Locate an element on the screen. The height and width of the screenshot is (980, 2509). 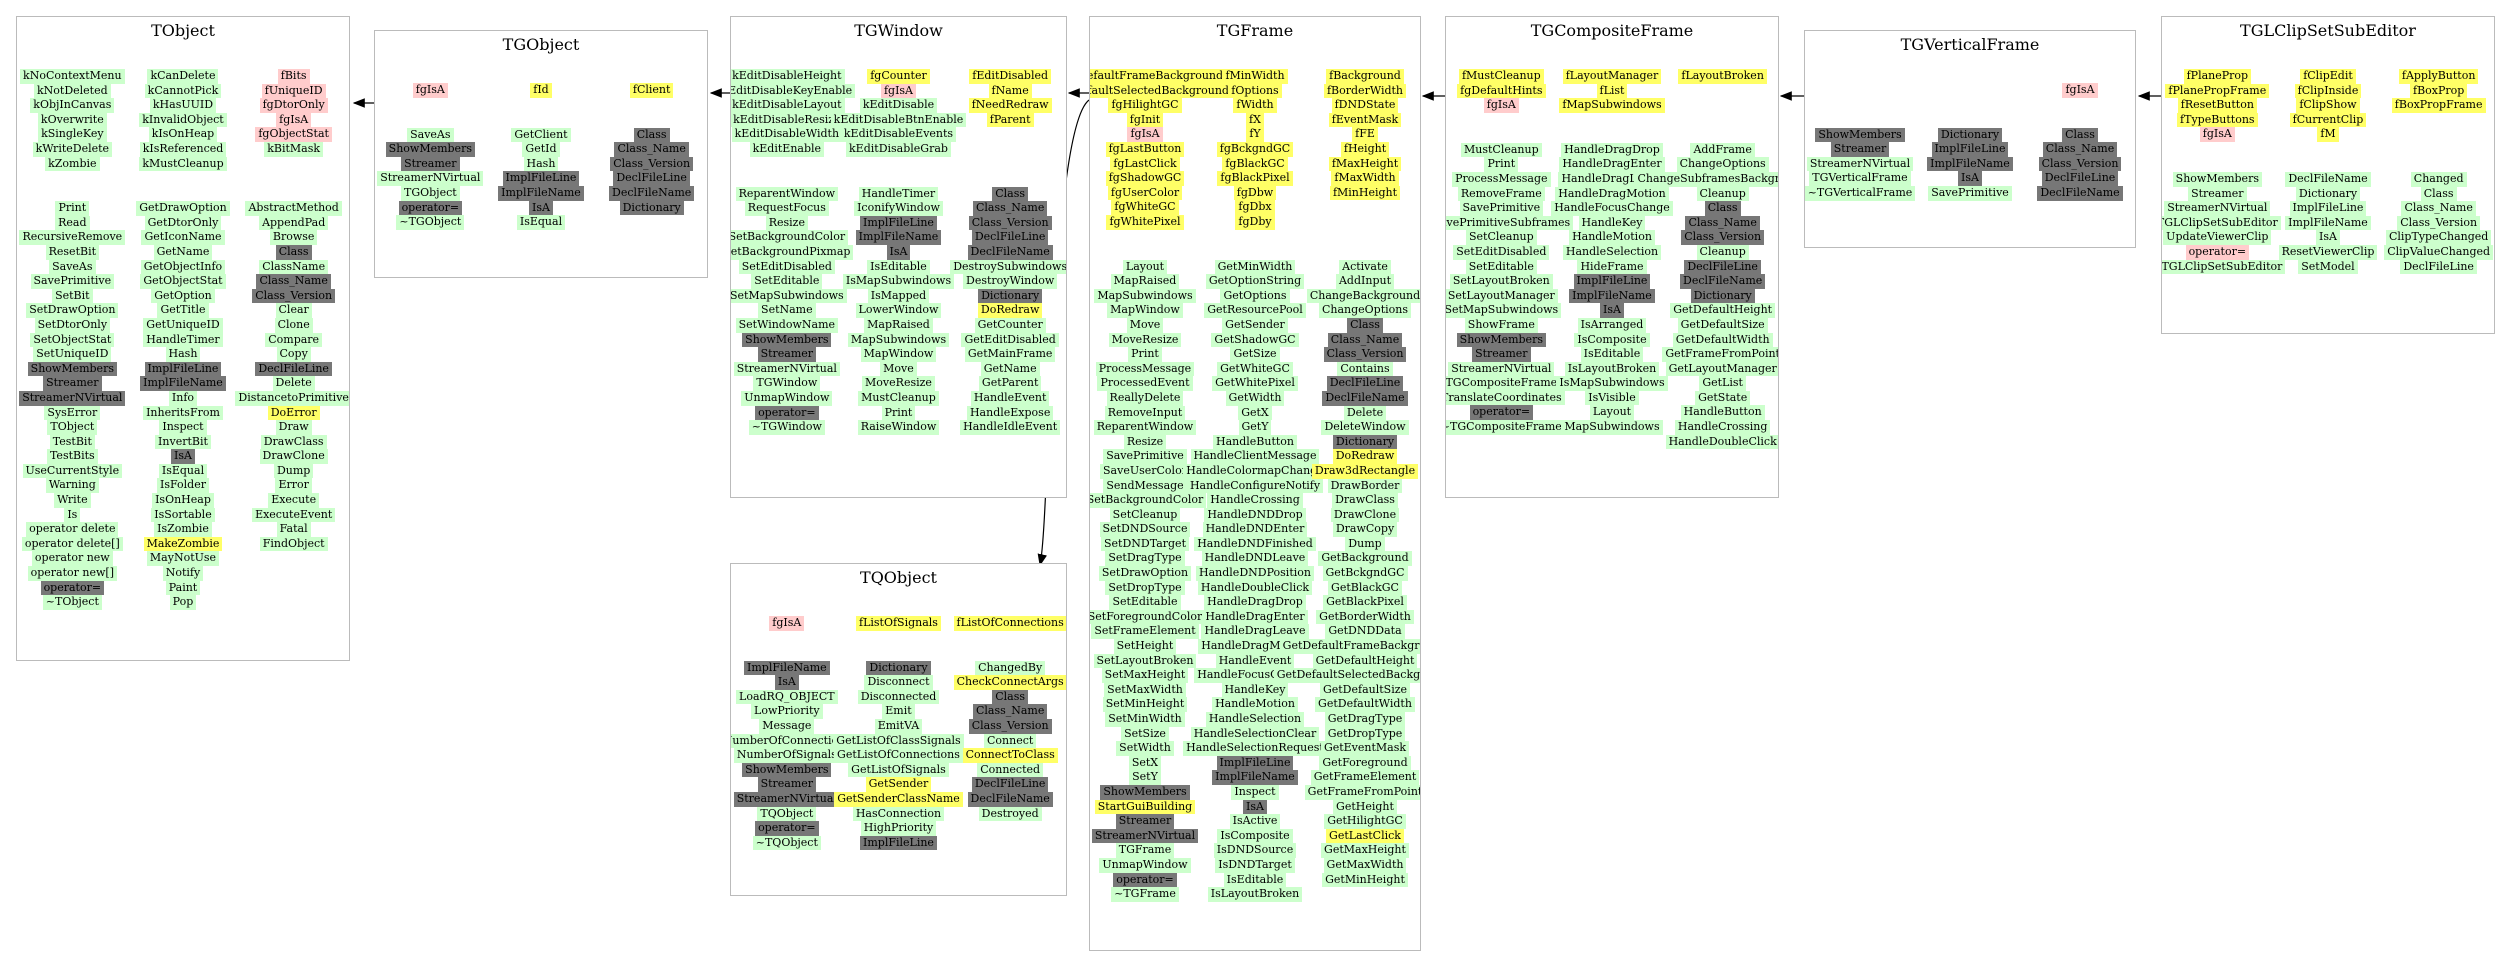
method-updateviewerclip: UpdateViewerClip is located at coordinates (2217, 237).